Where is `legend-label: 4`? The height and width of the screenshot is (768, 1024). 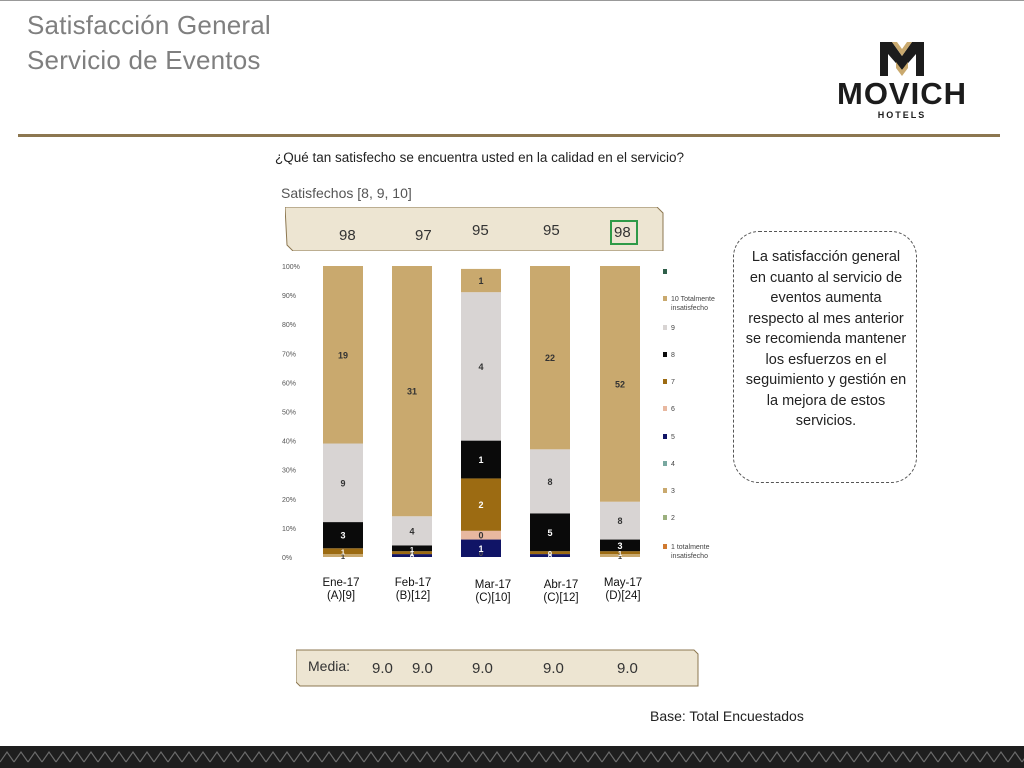 legend-label: 4 is located at coordinates (673, 464).